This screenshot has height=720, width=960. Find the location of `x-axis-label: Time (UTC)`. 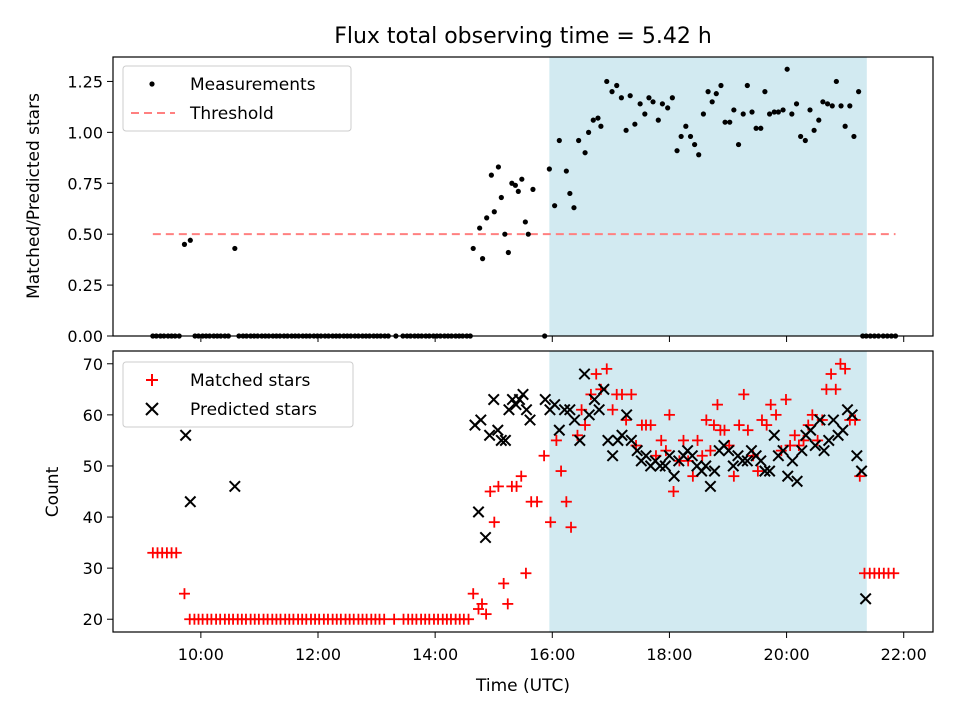

x-axis-label: Time (UTC) is located at coordinates (522, 686).